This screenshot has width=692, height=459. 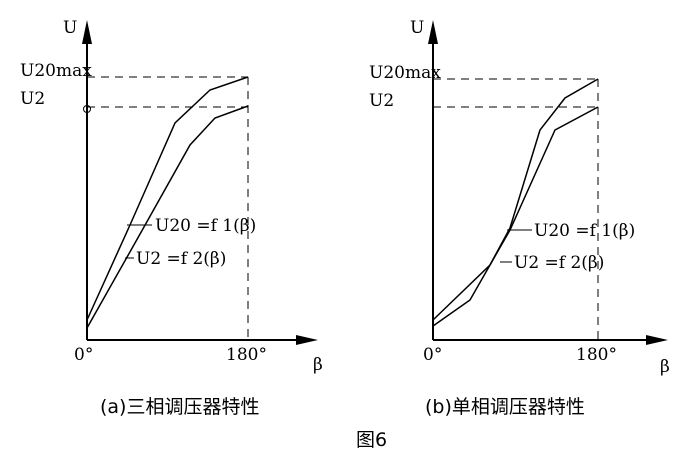 I want to click on panel-b-y-label: U, so click(x=417, y=28).